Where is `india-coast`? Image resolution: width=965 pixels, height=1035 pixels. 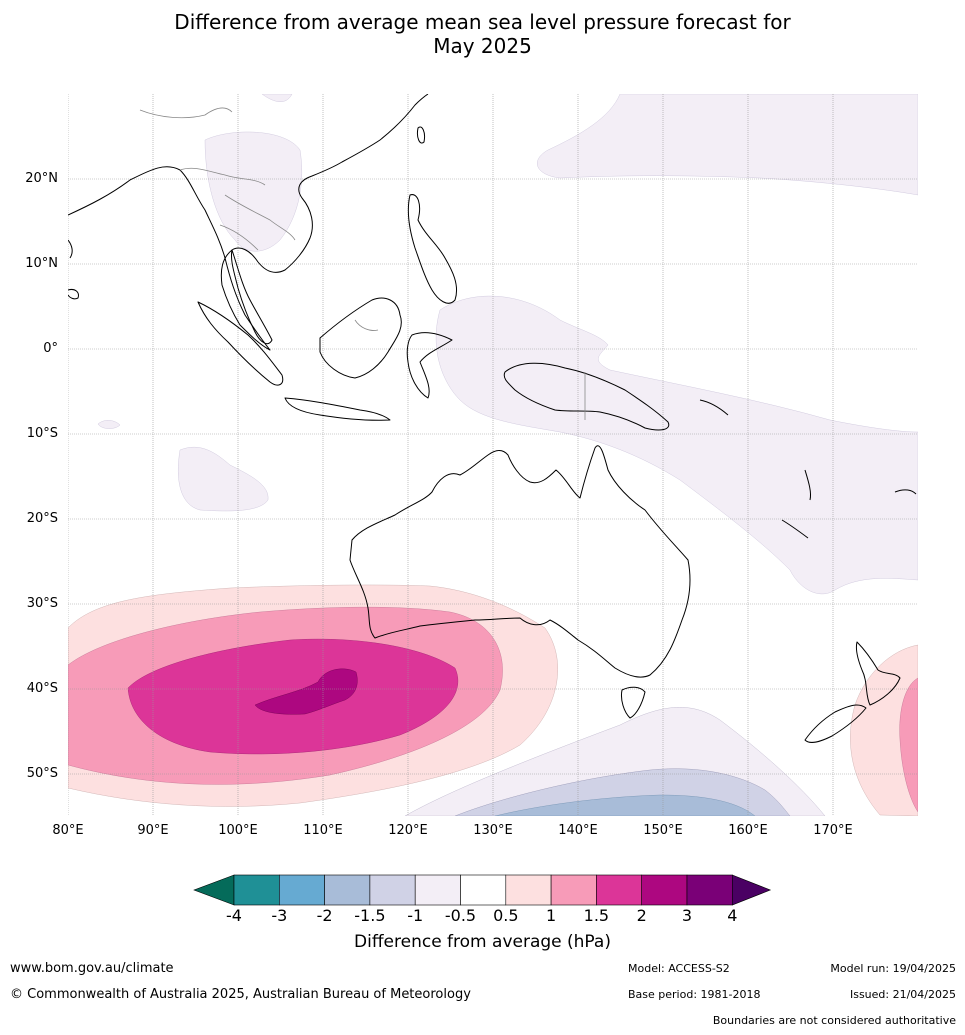
india-coast is located at coordinates (70, 249).